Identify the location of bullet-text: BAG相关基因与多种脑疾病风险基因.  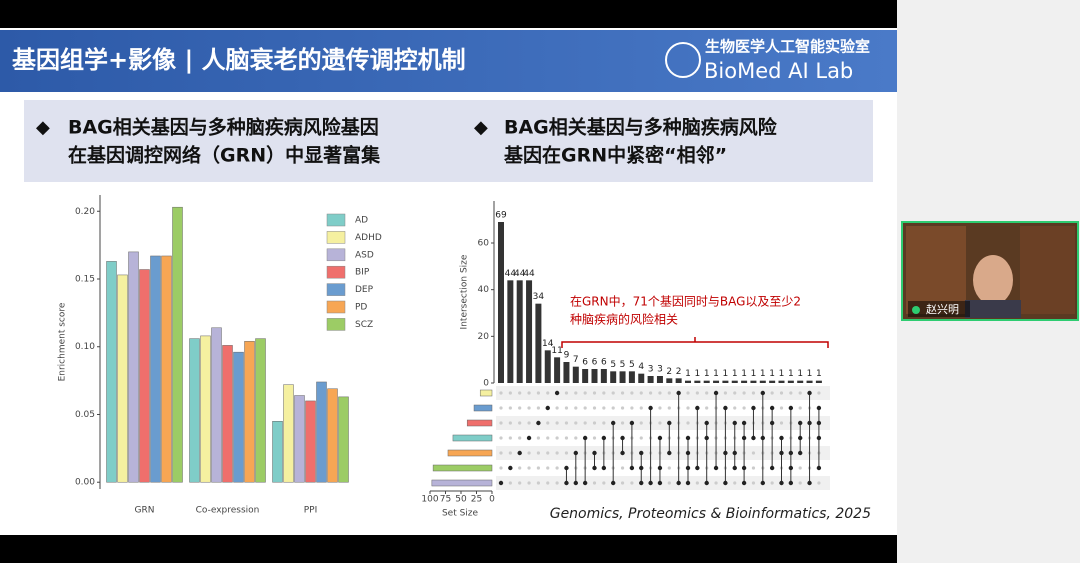
(223, 127).